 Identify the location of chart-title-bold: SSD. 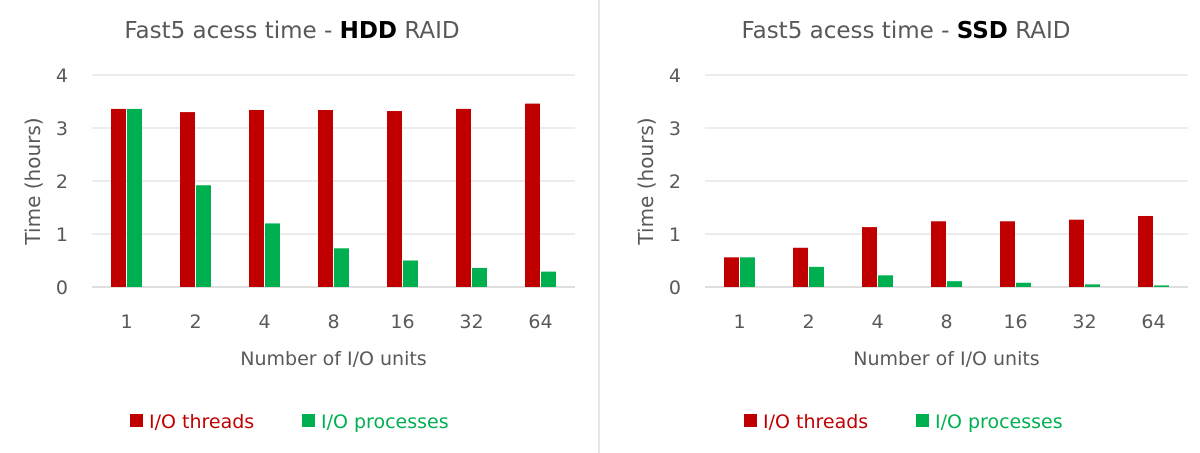
(982, 31).